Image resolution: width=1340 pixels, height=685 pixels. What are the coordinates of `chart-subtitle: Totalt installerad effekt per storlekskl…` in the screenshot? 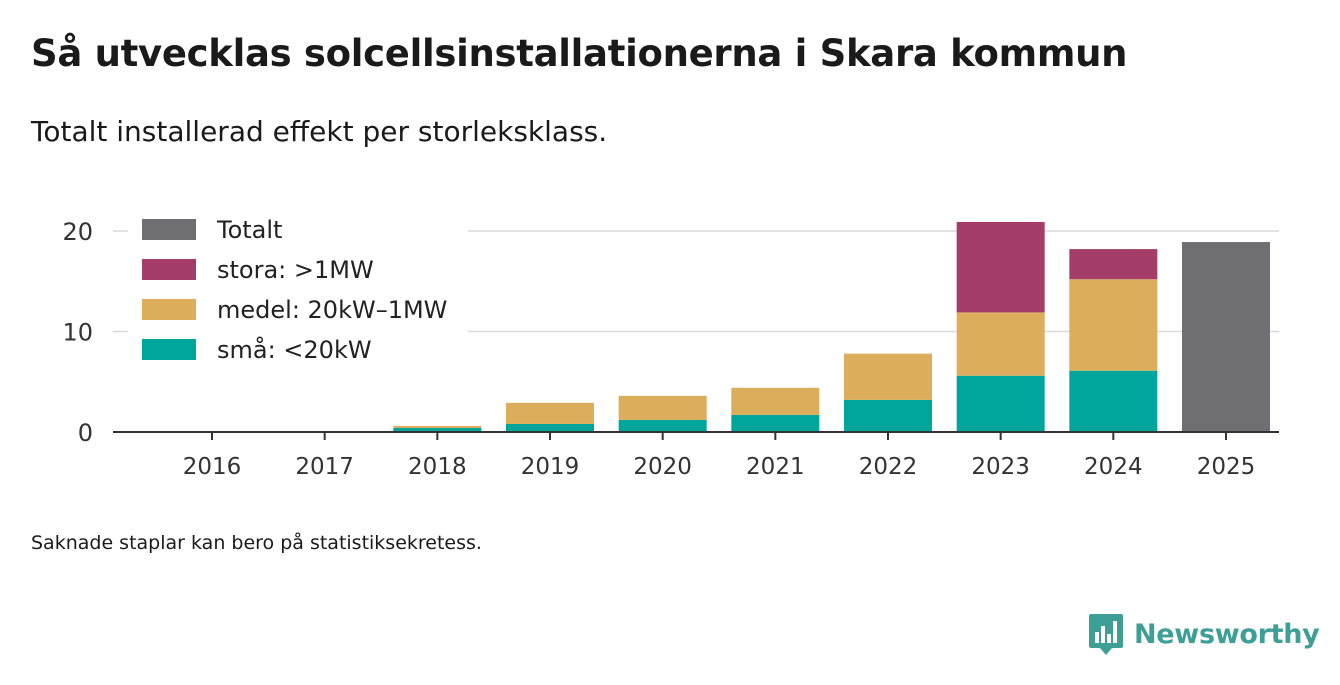 It's located at (319, 131).